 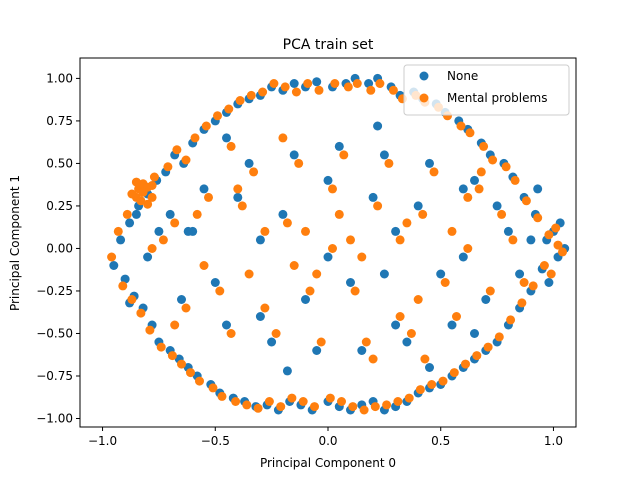 I want to click on y-tick-label: 0.00, so click(x=59, y=248).